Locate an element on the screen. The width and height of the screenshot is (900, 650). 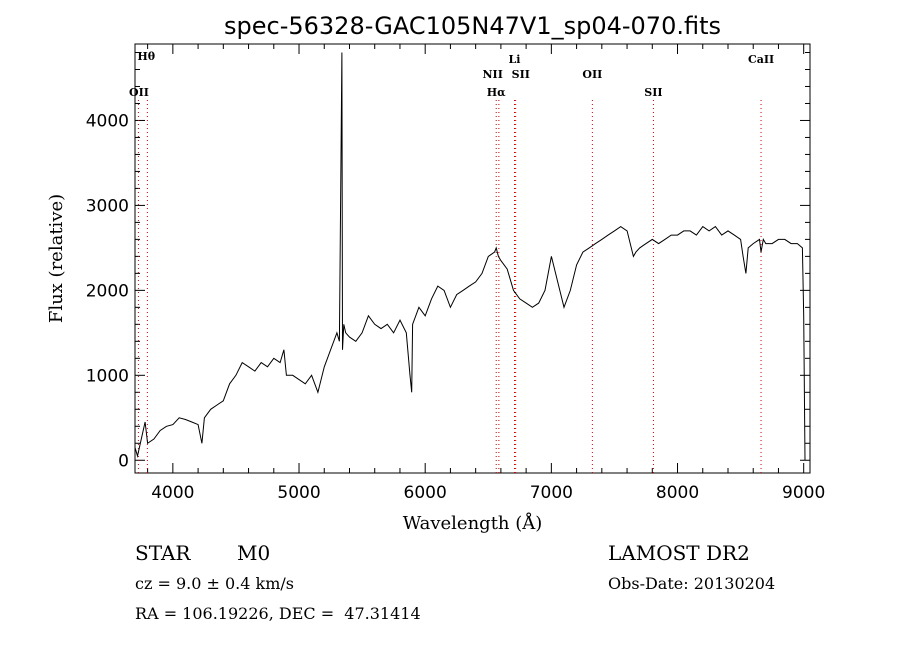
x-tick-label: 4000 is located at coordinates (172, 493).